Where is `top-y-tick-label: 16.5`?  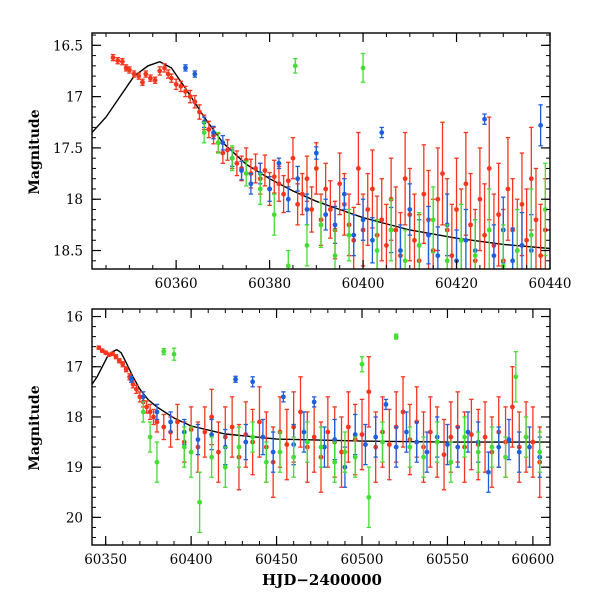
top-y-tick-label: 16.5 is located at coordinates (68, 46).